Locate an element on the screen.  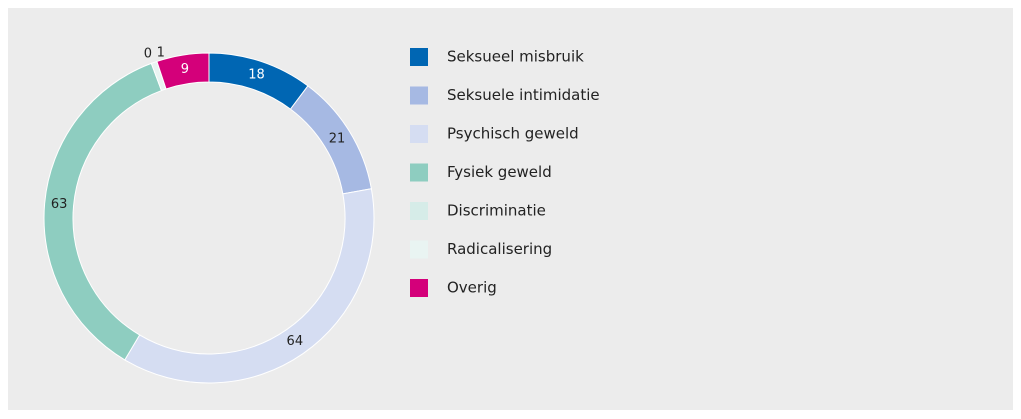
legend-label: Radicalisering is located at coordinates (499, 249).